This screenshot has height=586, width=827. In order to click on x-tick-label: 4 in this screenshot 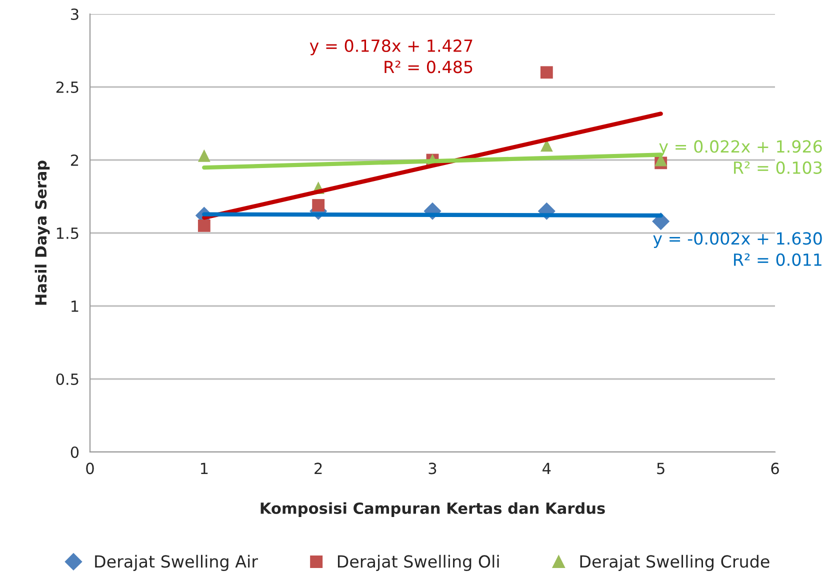, I will do `click(546, 468)`.